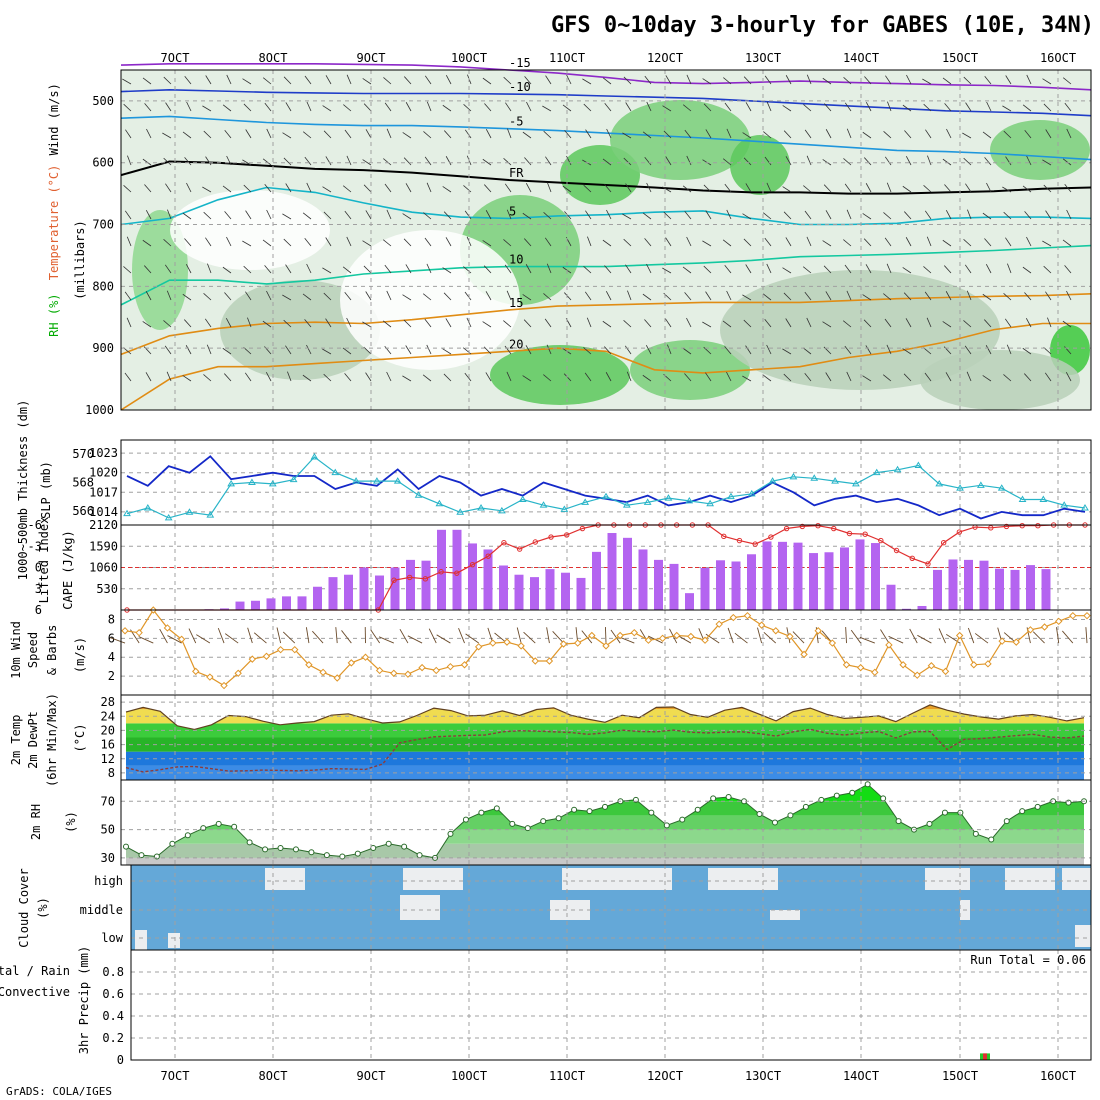 This screenshot has width=1100, height=1100. What do you see at coordinates (567, 58) in the screenshot?
I see `x-tick-top: 11OCT` at bounding box center [567, 58].